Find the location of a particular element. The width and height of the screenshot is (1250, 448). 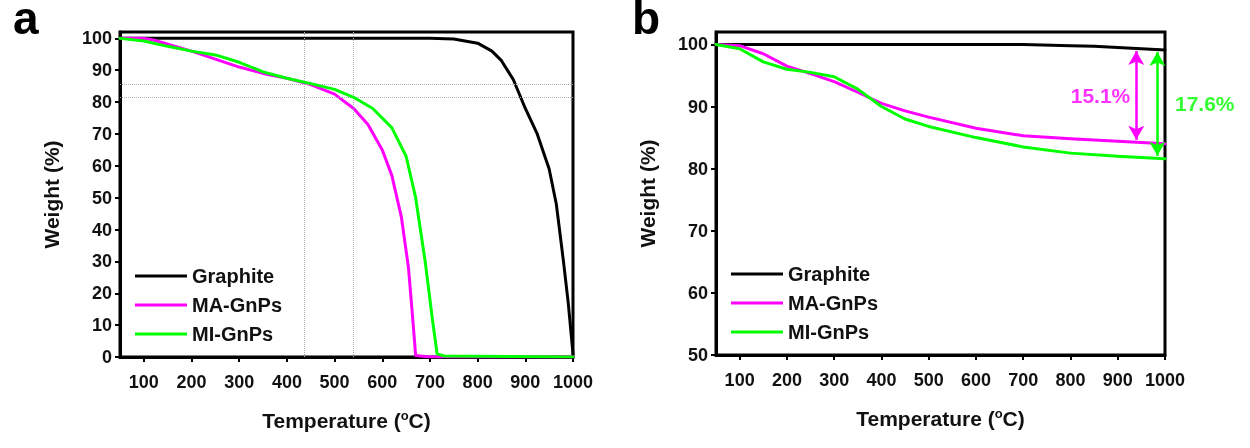

annotation: 15.1% is located at coordinates (1100, 95).